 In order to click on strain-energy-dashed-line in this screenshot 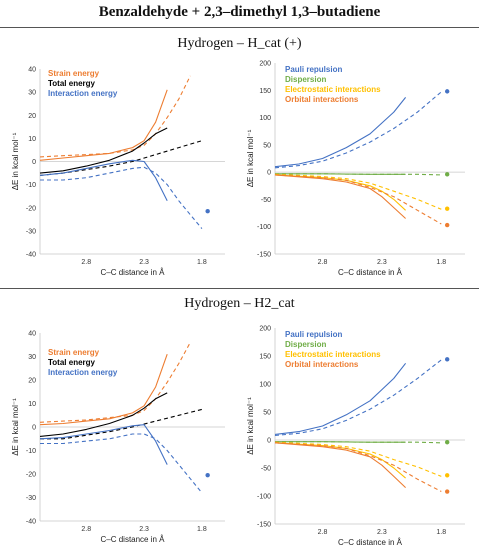, I will do `click(115, 382)`.